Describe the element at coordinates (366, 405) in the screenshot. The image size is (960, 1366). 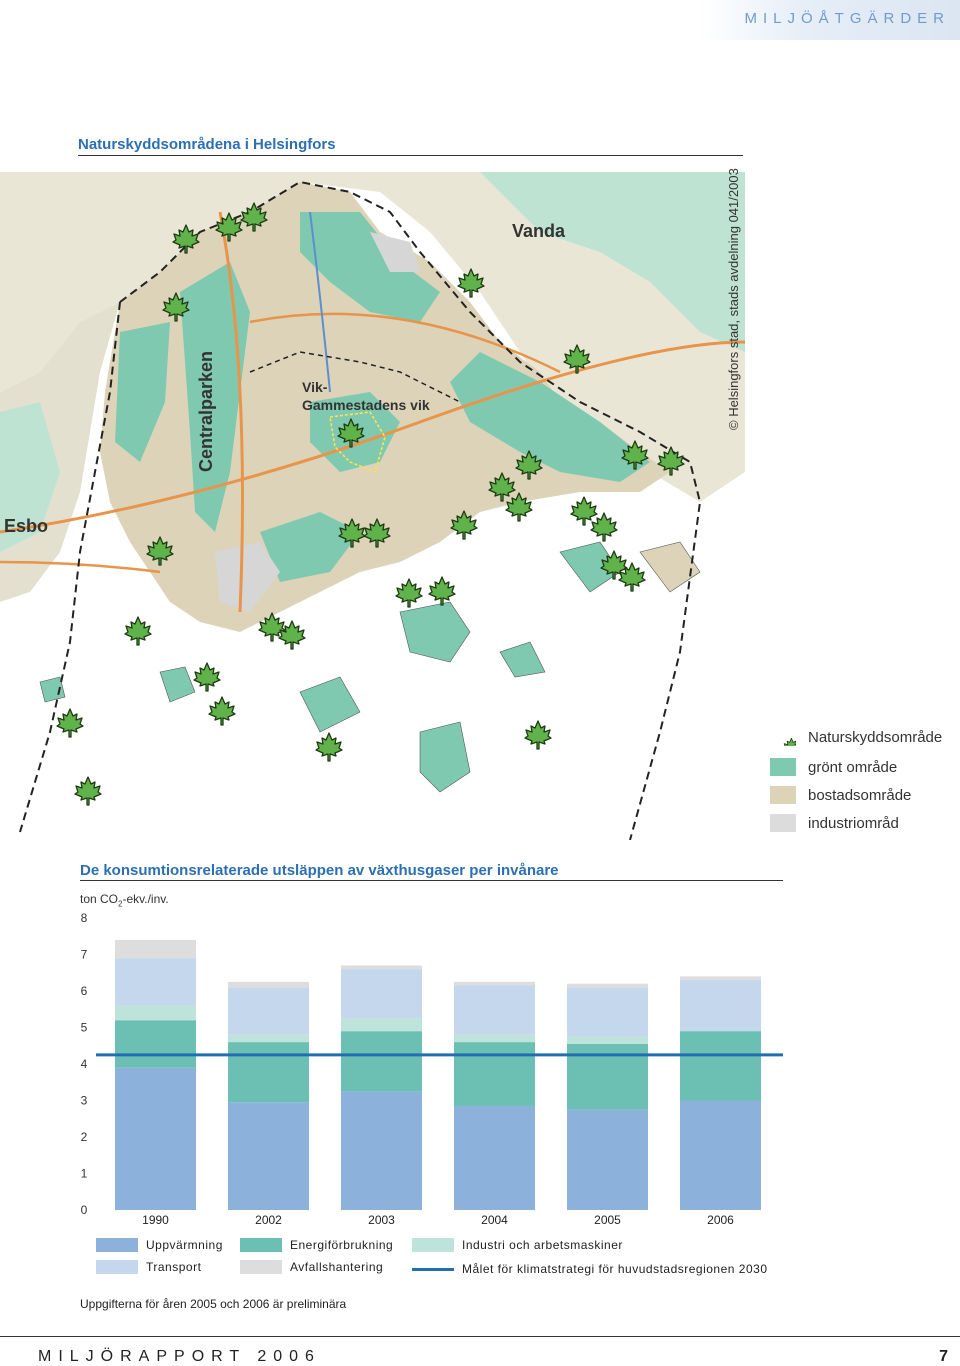
I see `map-label-vik-line2: Gammestadens vik` at that location.